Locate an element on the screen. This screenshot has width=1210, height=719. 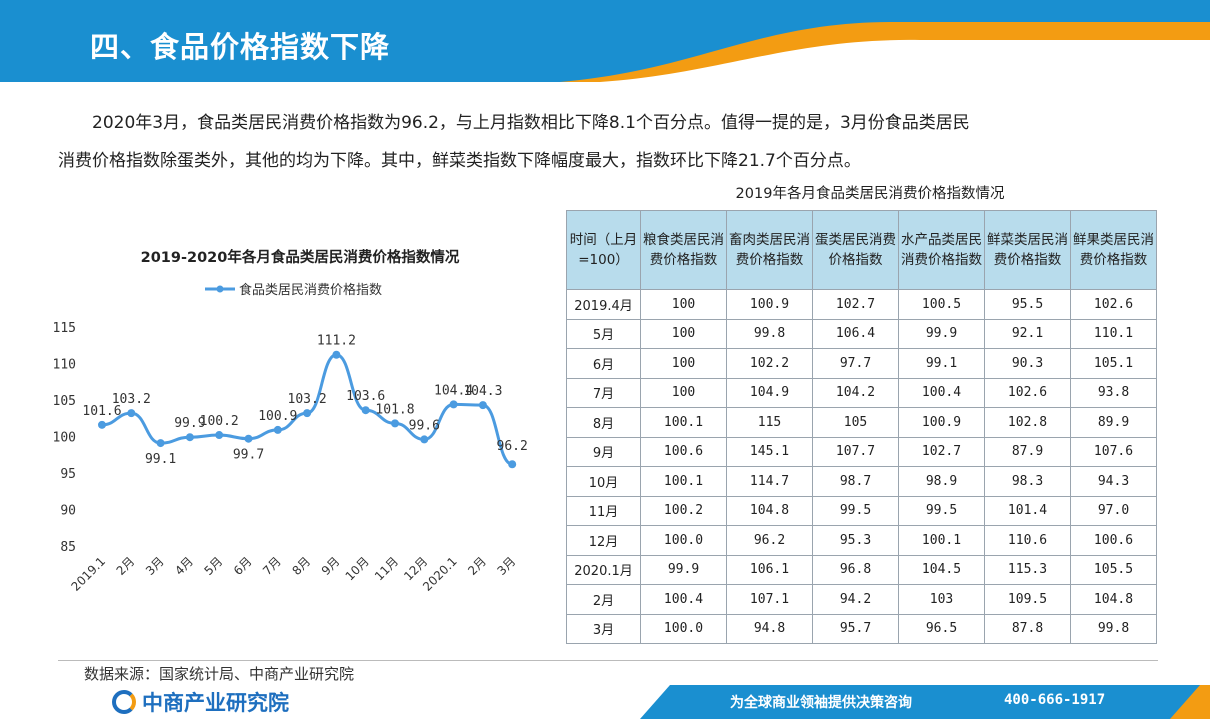
table-cell: 104.8 is located at coordinates (1113, 599).